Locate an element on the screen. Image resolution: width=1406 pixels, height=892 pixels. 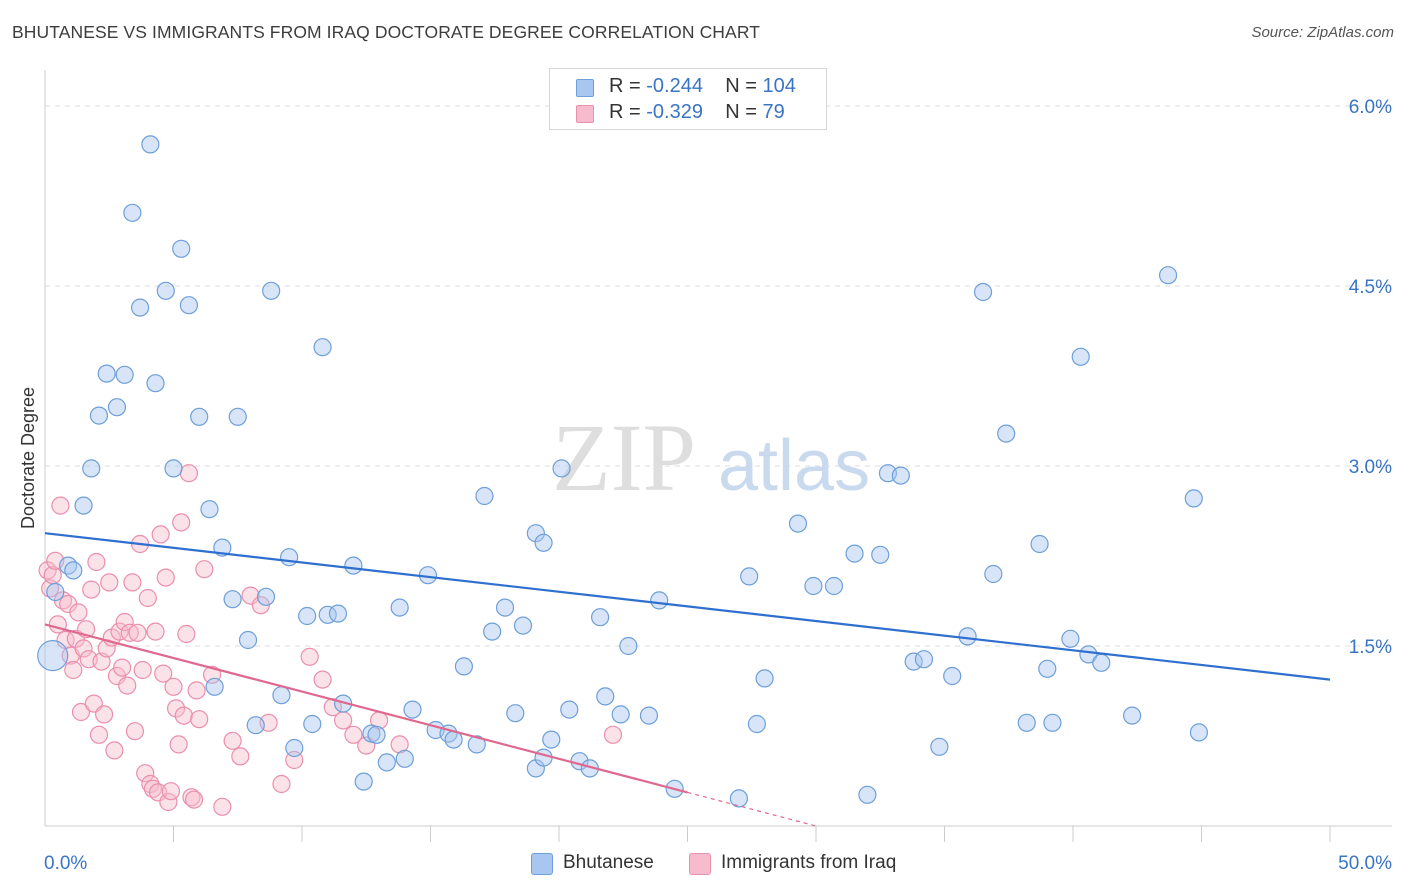
y-tick-label: 1.5% is located at coordinates (1370, 647).